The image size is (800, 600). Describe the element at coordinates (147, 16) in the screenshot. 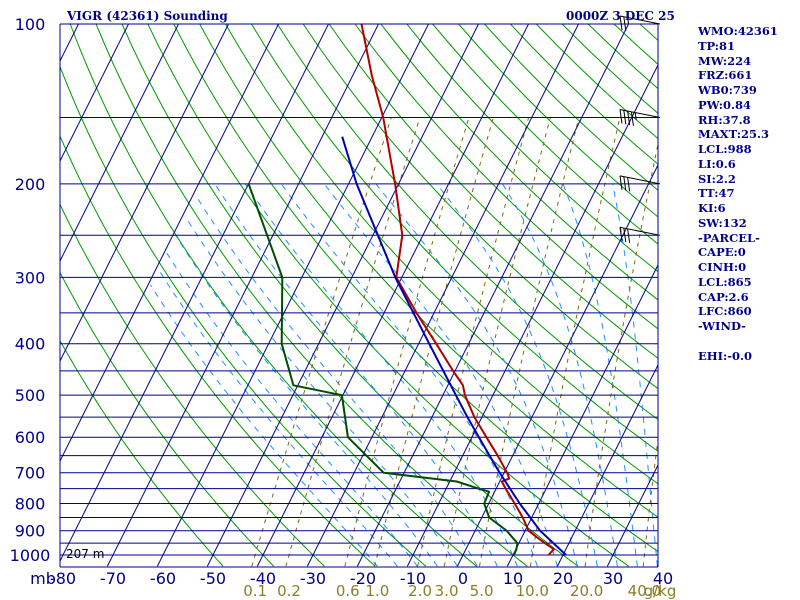

I see `chart-title: VIGR (42361) Sounding` at that location.